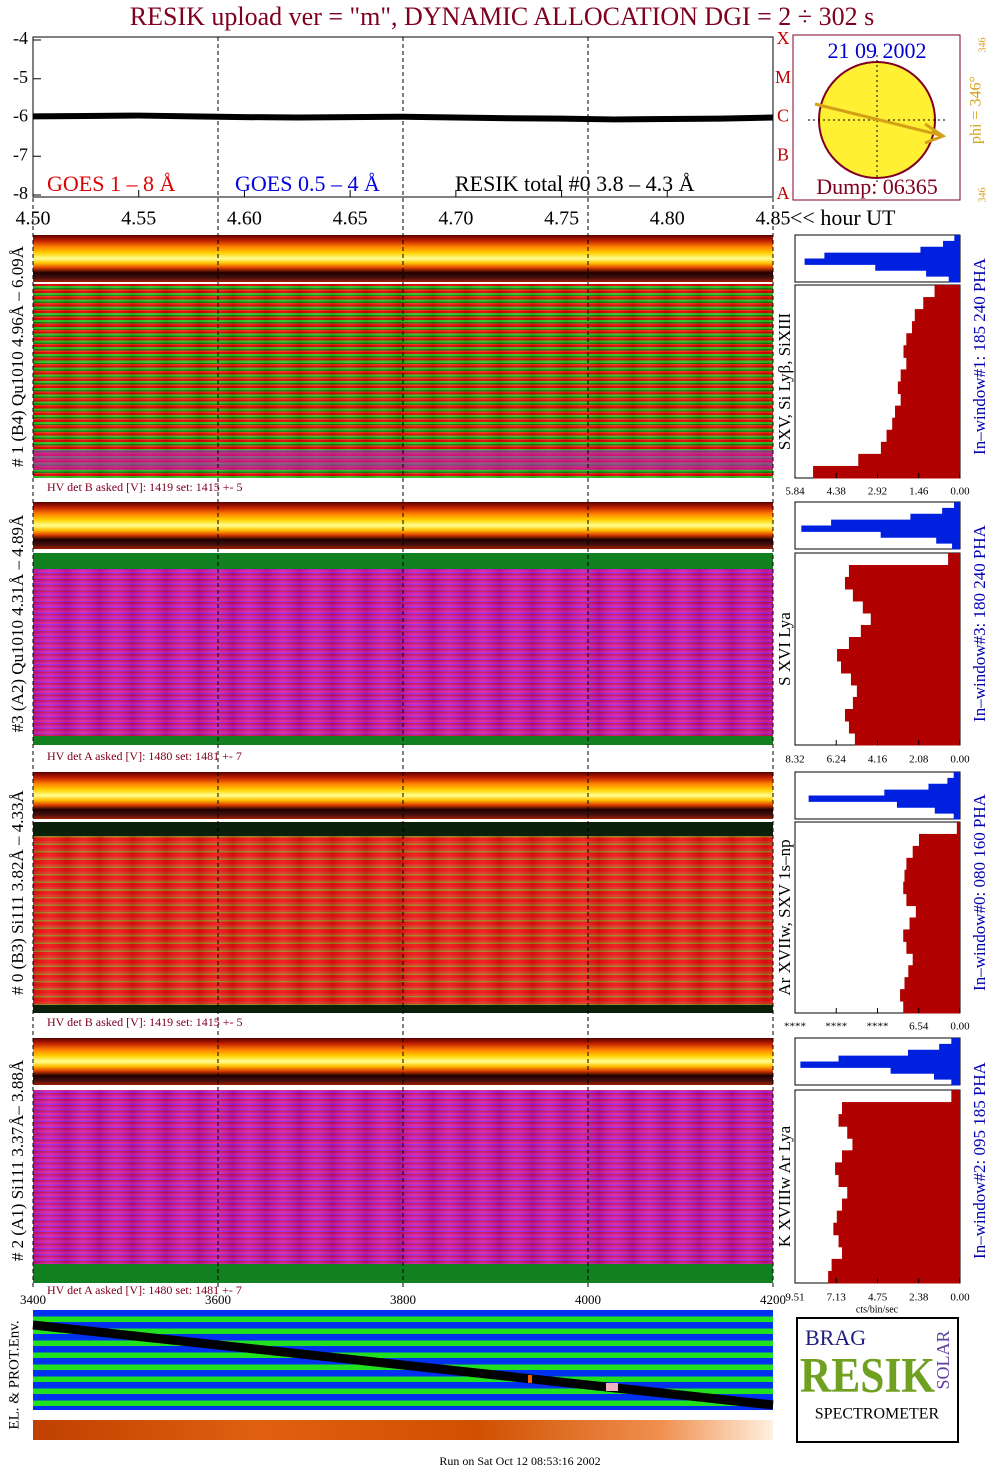 The image size is (1004, 1476). I want to click on x-tick-label: 2.38, so click(919, 1298).